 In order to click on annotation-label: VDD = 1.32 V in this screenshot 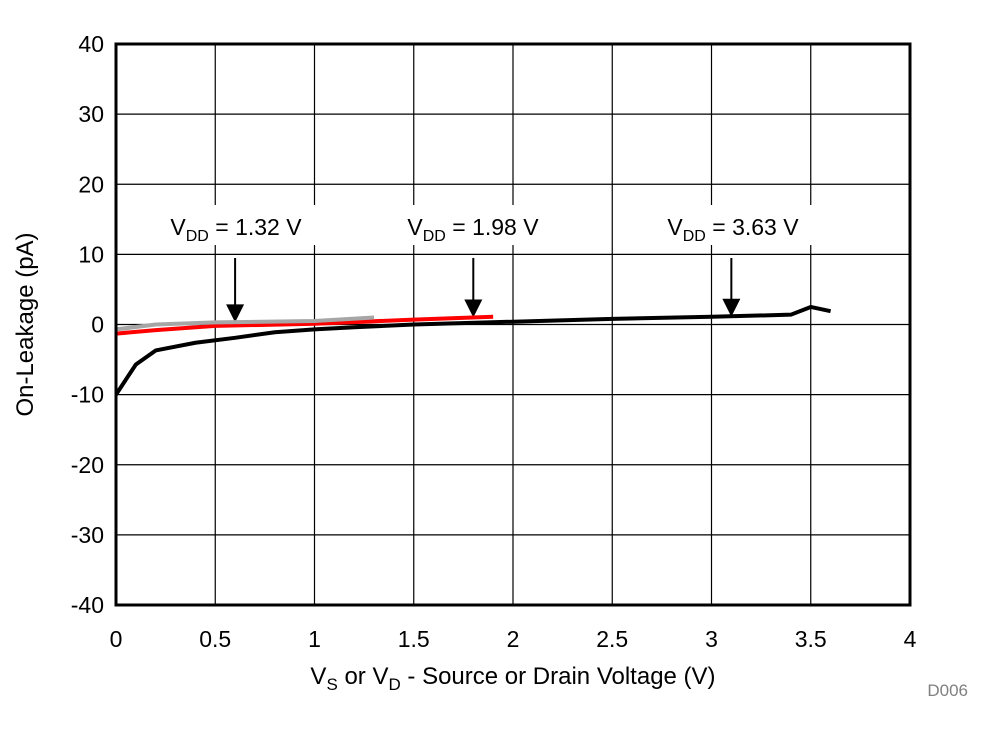, I will do `click(236, 229)`.